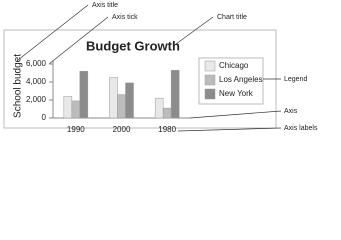 This screenshot has width=341, height=240. What do you see at coordinates (232, 17) in the screenshot?
I see `annotation: Chart title` at bounding box center [232, 17].